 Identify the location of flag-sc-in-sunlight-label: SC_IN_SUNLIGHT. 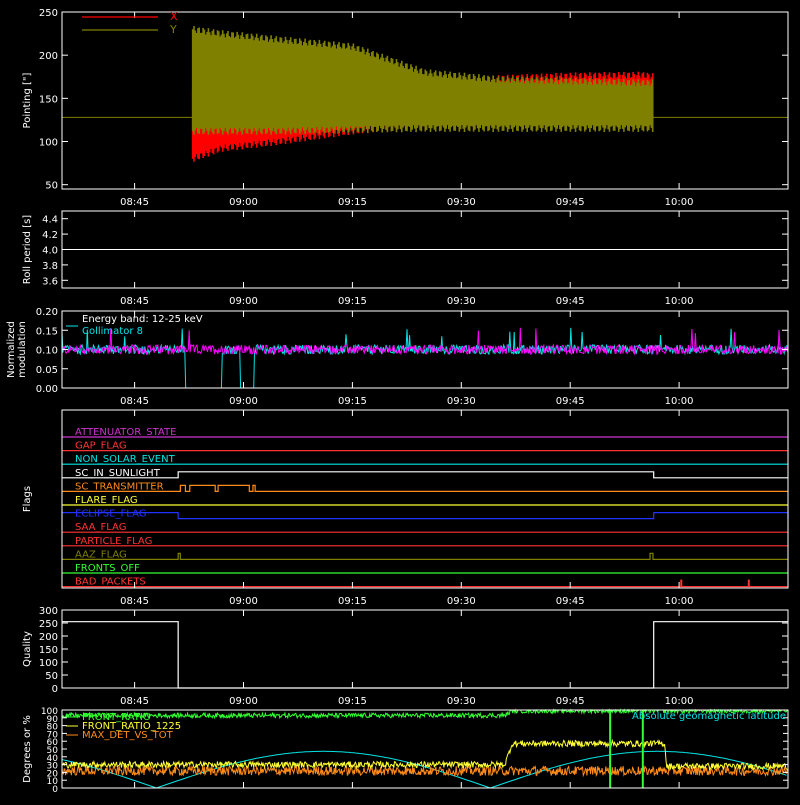
(118, 473).